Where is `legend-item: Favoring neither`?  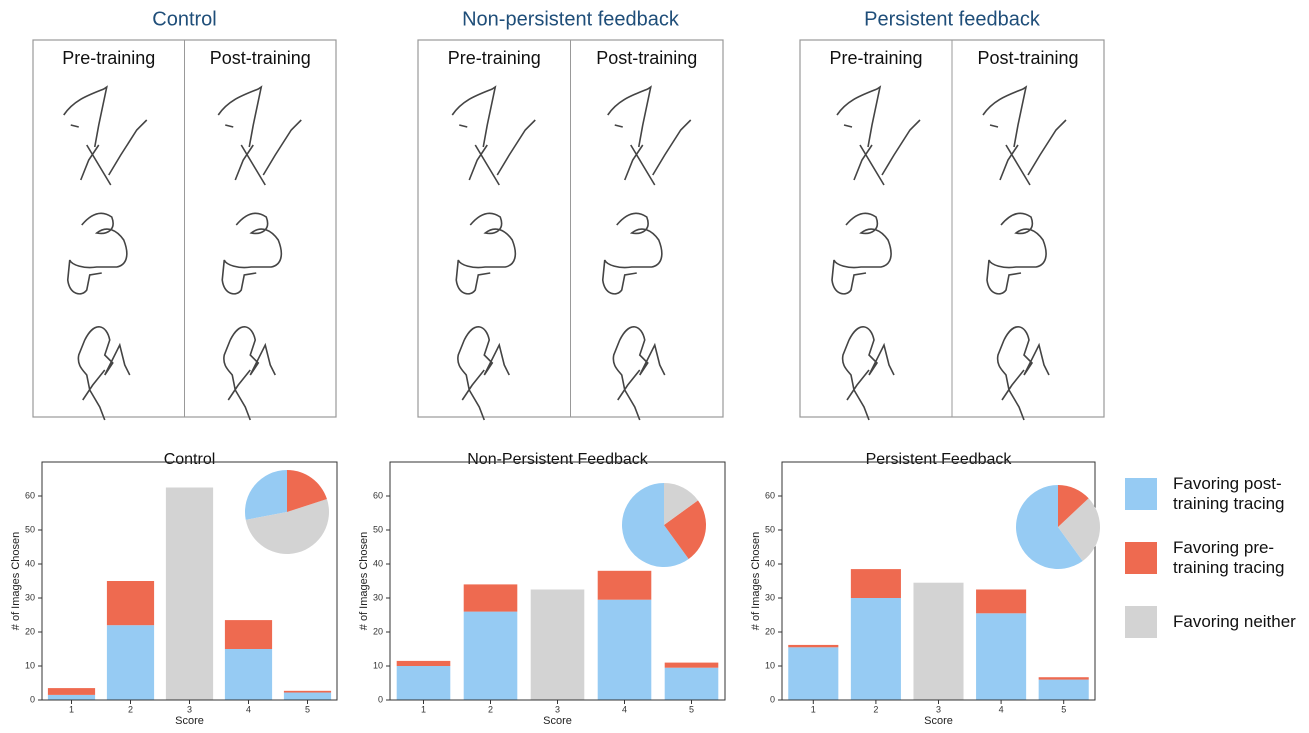 legend-item: Favoring neither is located at coordinates (1217, 622).